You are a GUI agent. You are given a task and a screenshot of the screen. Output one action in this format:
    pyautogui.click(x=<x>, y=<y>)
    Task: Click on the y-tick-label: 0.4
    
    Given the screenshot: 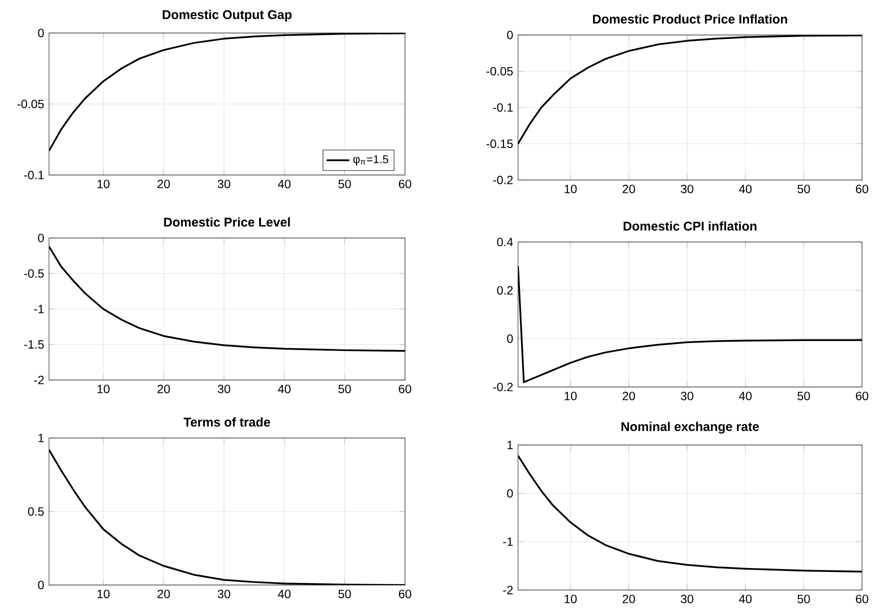 What is the action you would take?
    pyautogui.click(x=505, y=242)
    